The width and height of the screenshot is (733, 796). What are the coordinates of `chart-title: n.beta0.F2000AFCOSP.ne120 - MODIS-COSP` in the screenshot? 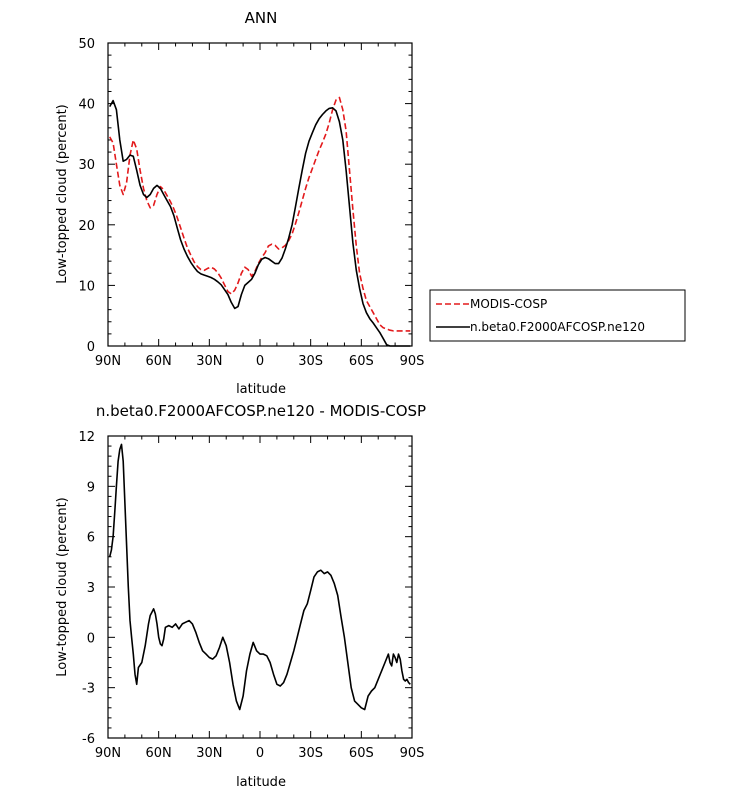 It's located at (261, 411).